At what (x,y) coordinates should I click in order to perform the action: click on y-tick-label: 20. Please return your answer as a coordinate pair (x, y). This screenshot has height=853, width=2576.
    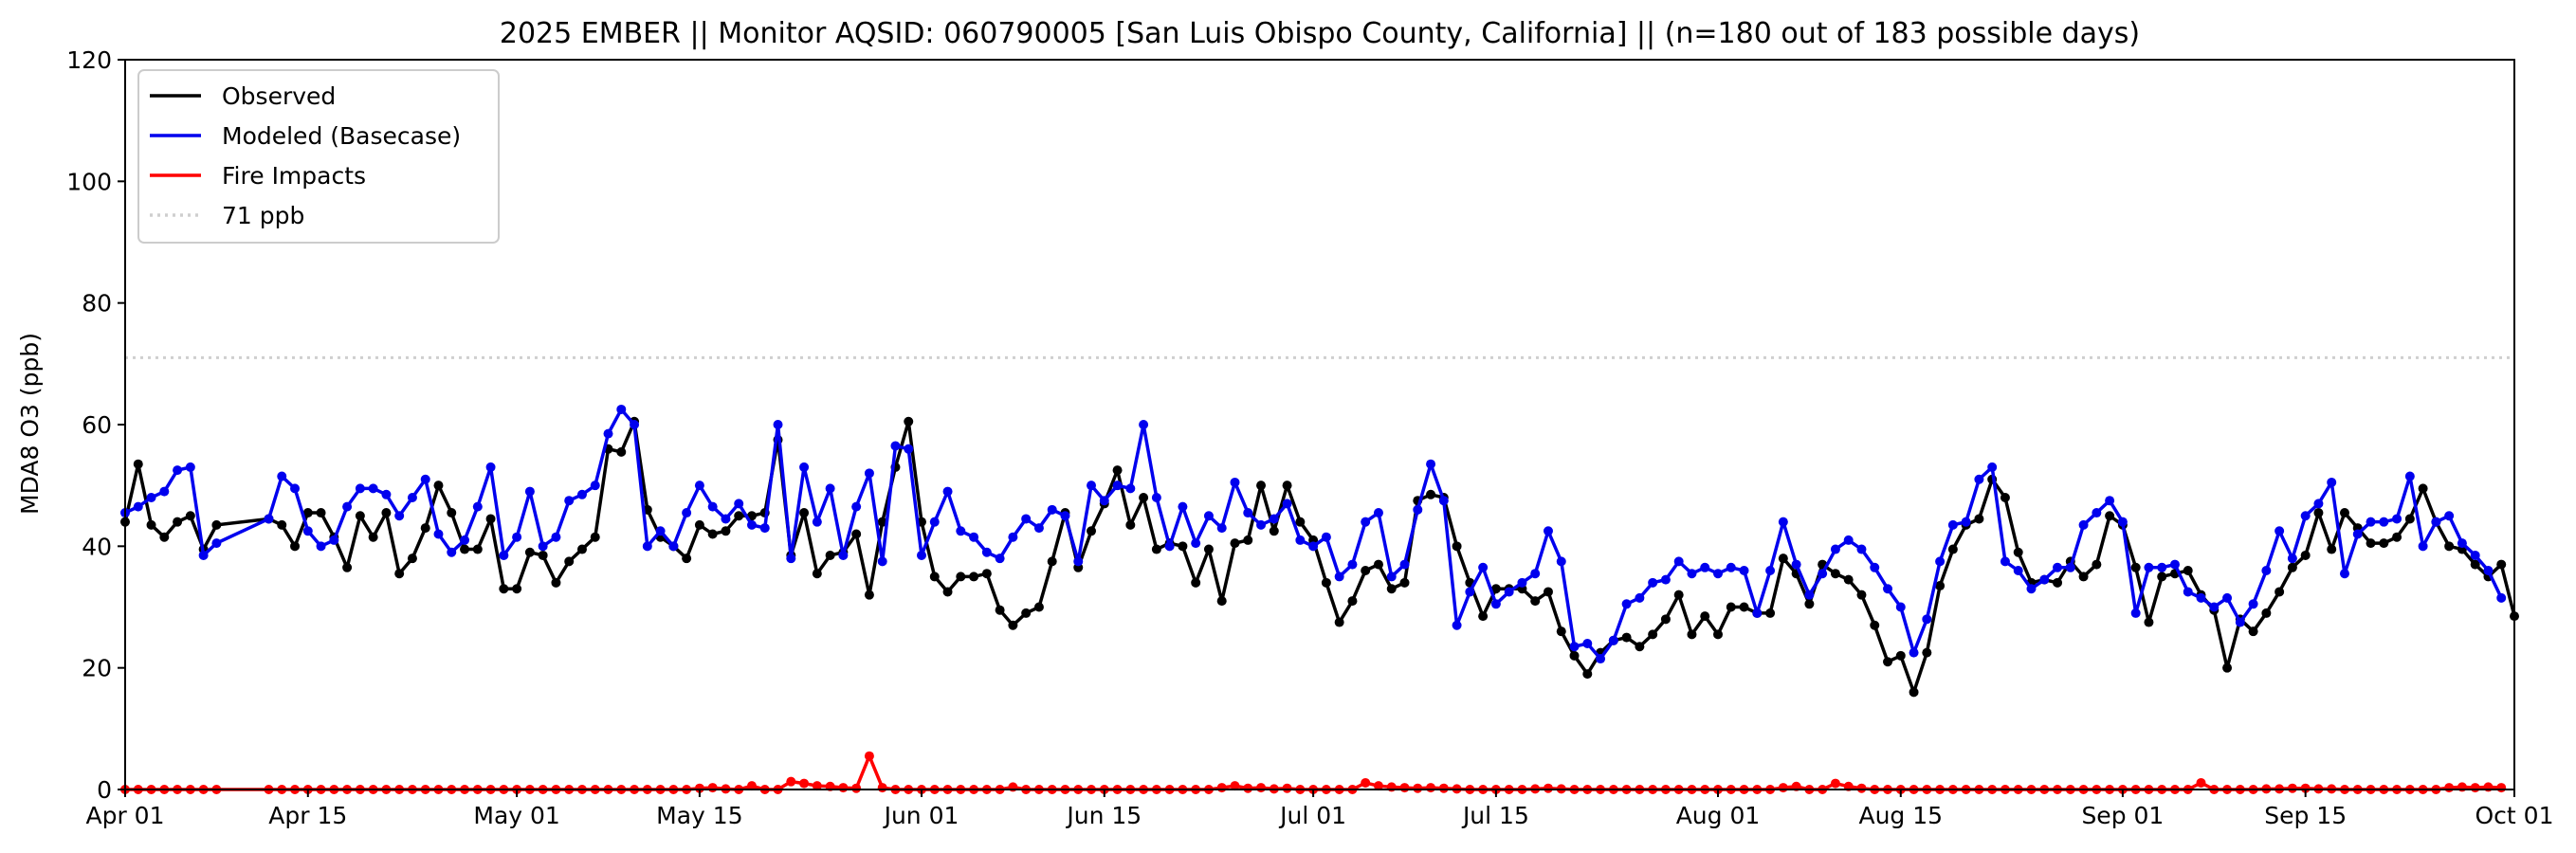
    Looking at the image, I should click on (97, 668).